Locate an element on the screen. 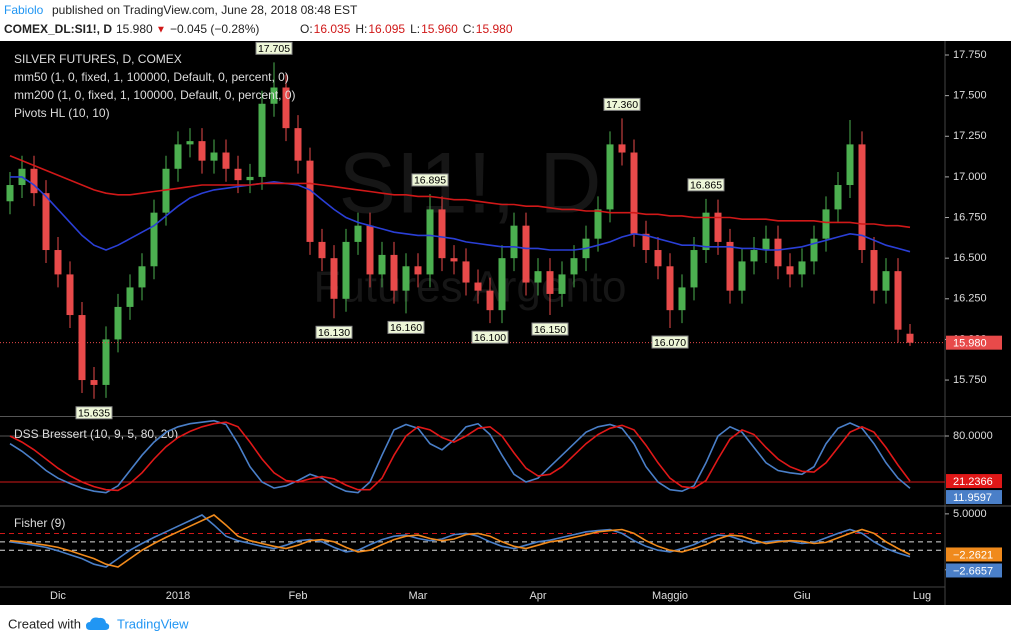 The image size is (1011, 642). last-price: 15.980 is located at coordinates (134, 29).